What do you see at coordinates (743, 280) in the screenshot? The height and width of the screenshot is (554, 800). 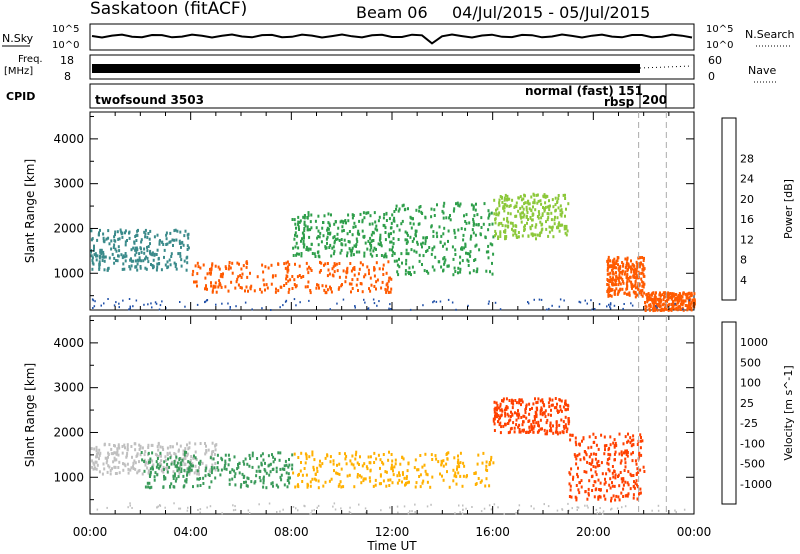 I see `colorbar-tick-label: 4` at bounding box center [743, 280].